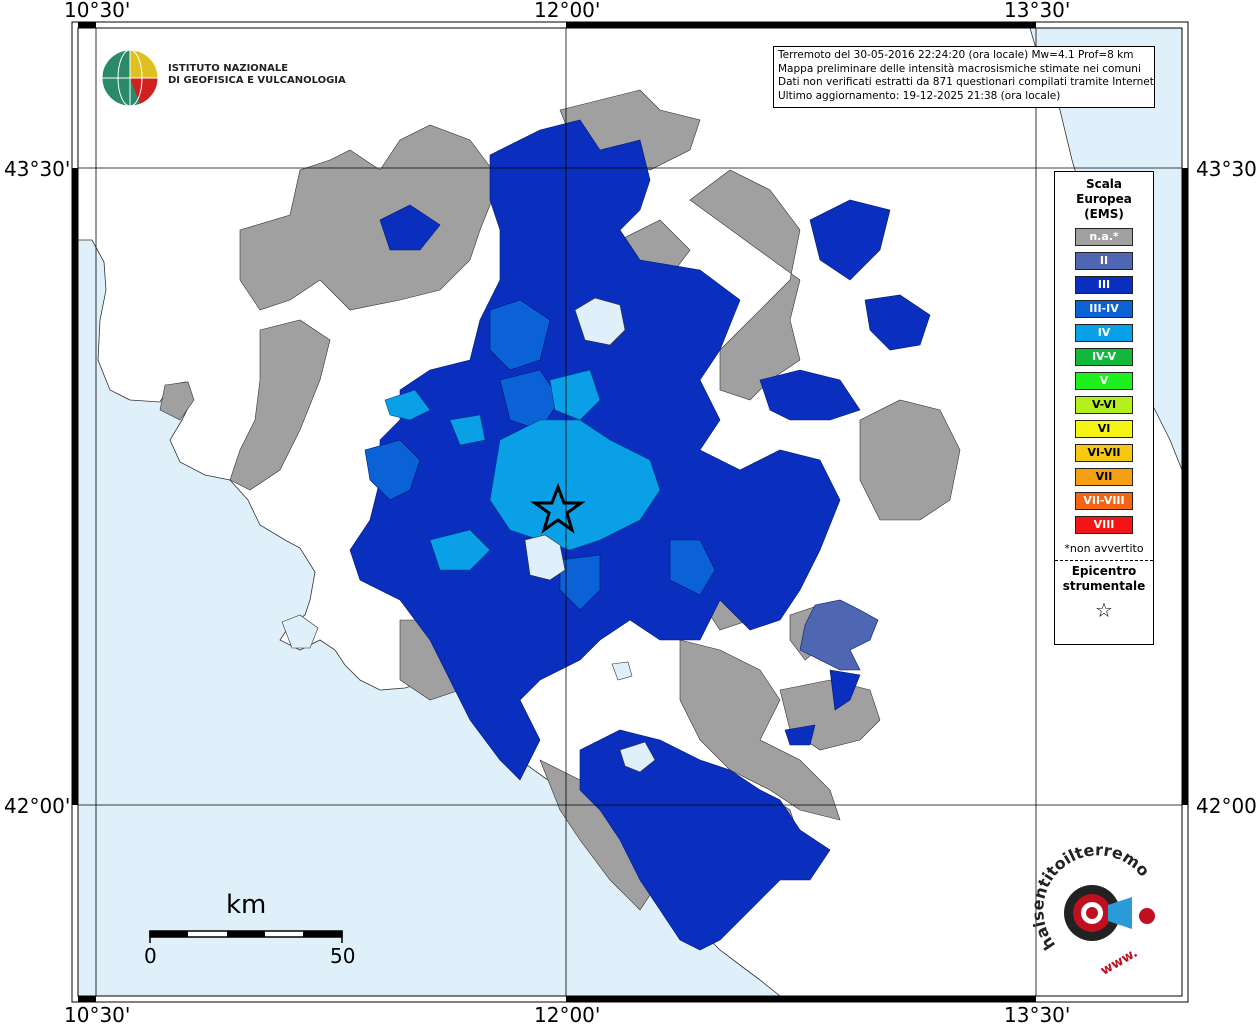 The height and width of the screenshot is (1024, 1256). What do you see at coordinates (37, 169) in the screenshot?
I see `coord-left-4330: 43°30'` at bounding box center [37, 169].